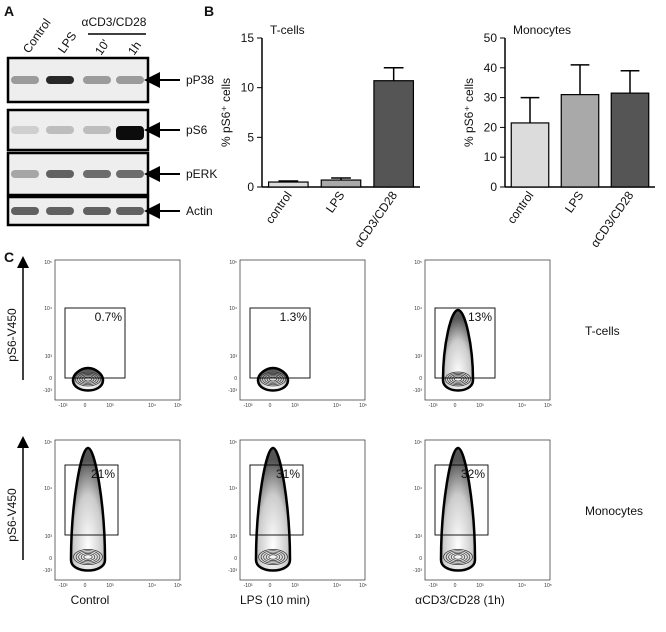  Describe the element at coordinates (103, 474) in the screenshot. I see `gate-percent: 21%` at that location.